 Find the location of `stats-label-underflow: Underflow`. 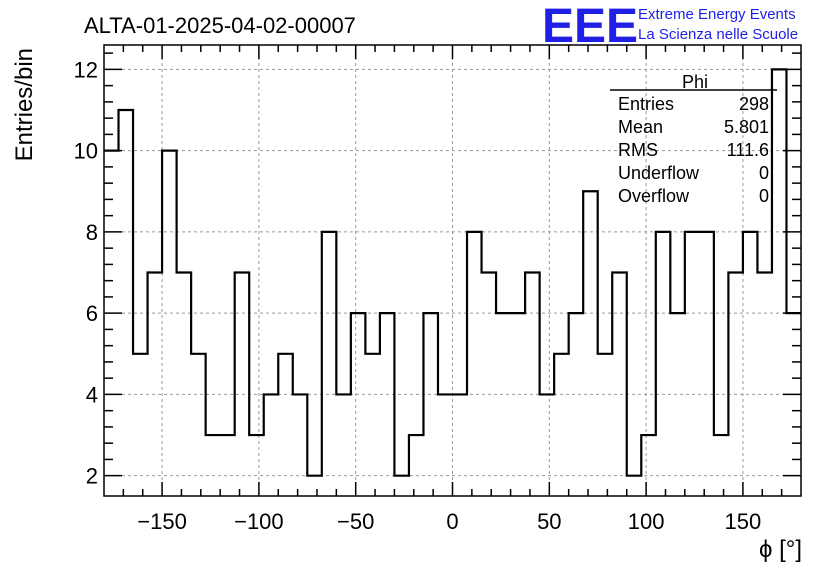

stats-label-underflow: Underflow is located at coordinates (659, 173).